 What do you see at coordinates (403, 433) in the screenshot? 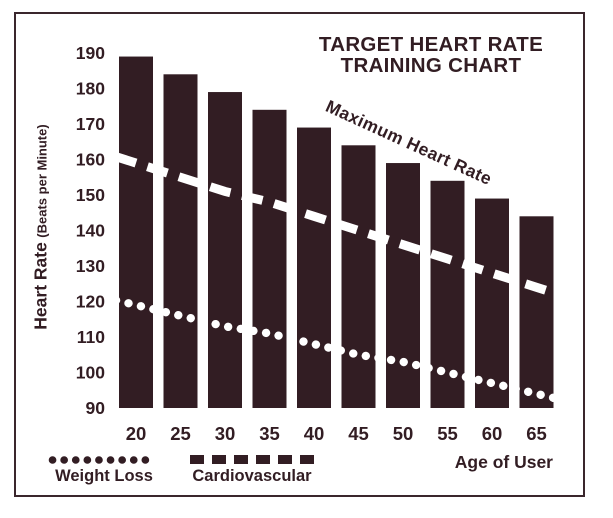
I see `x-tick-label-50: 50` at bounding box center [403, 433].